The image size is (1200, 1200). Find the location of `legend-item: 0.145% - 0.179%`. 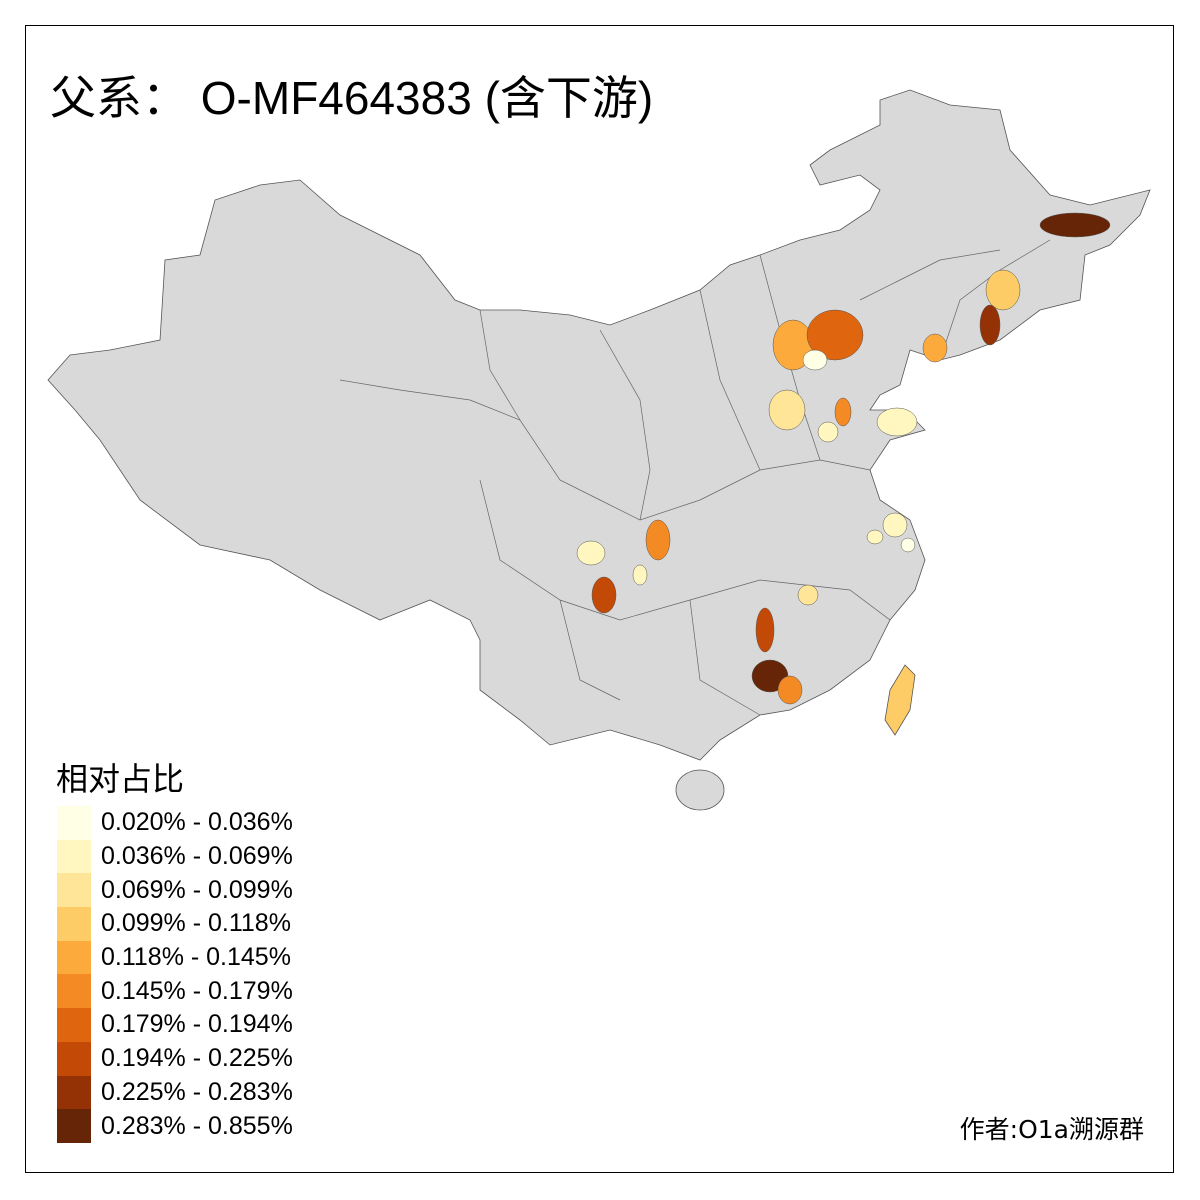

legend-item: 0.145% - 0.179% is located at coordinates (175, 991).